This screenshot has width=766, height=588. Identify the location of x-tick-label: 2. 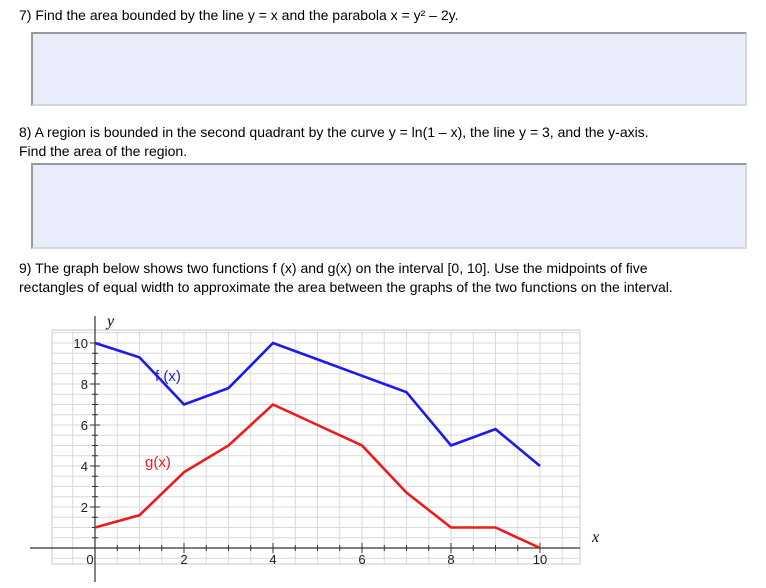
(183, 559).